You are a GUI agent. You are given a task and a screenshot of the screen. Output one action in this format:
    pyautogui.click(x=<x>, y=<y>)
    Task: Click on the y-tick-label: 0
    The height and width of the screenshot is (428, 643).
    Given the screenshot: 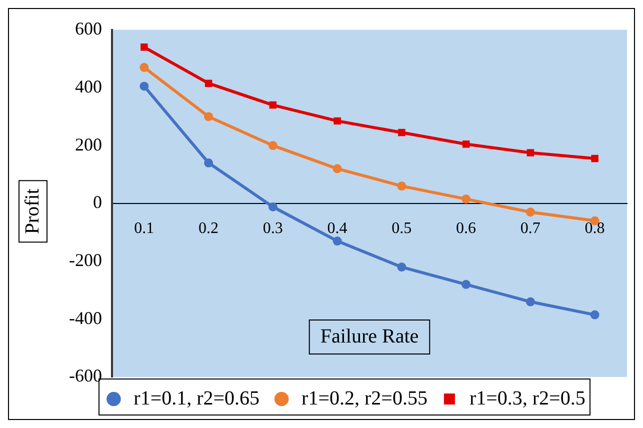 What is the action you would take?
    pyautogui.click(x=97, y=202)
    